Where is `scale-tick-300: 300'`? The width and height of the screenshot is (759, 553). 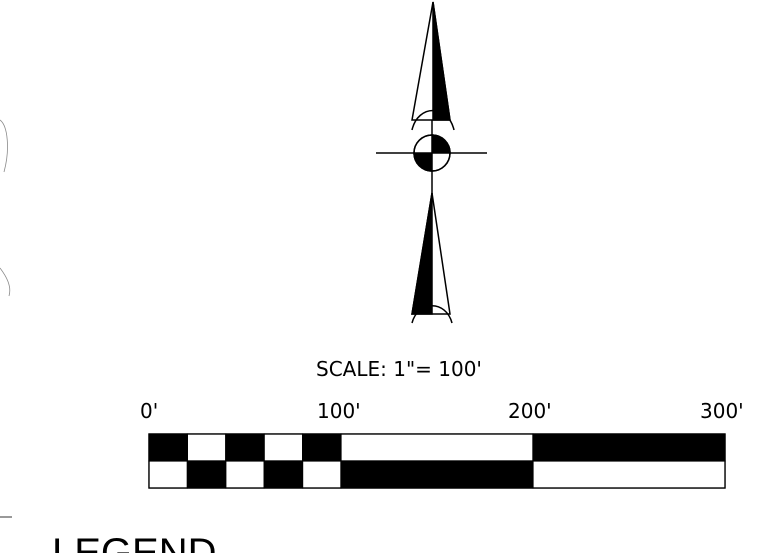
scale-tick-300: 300' is located at coordinates (722, 411).